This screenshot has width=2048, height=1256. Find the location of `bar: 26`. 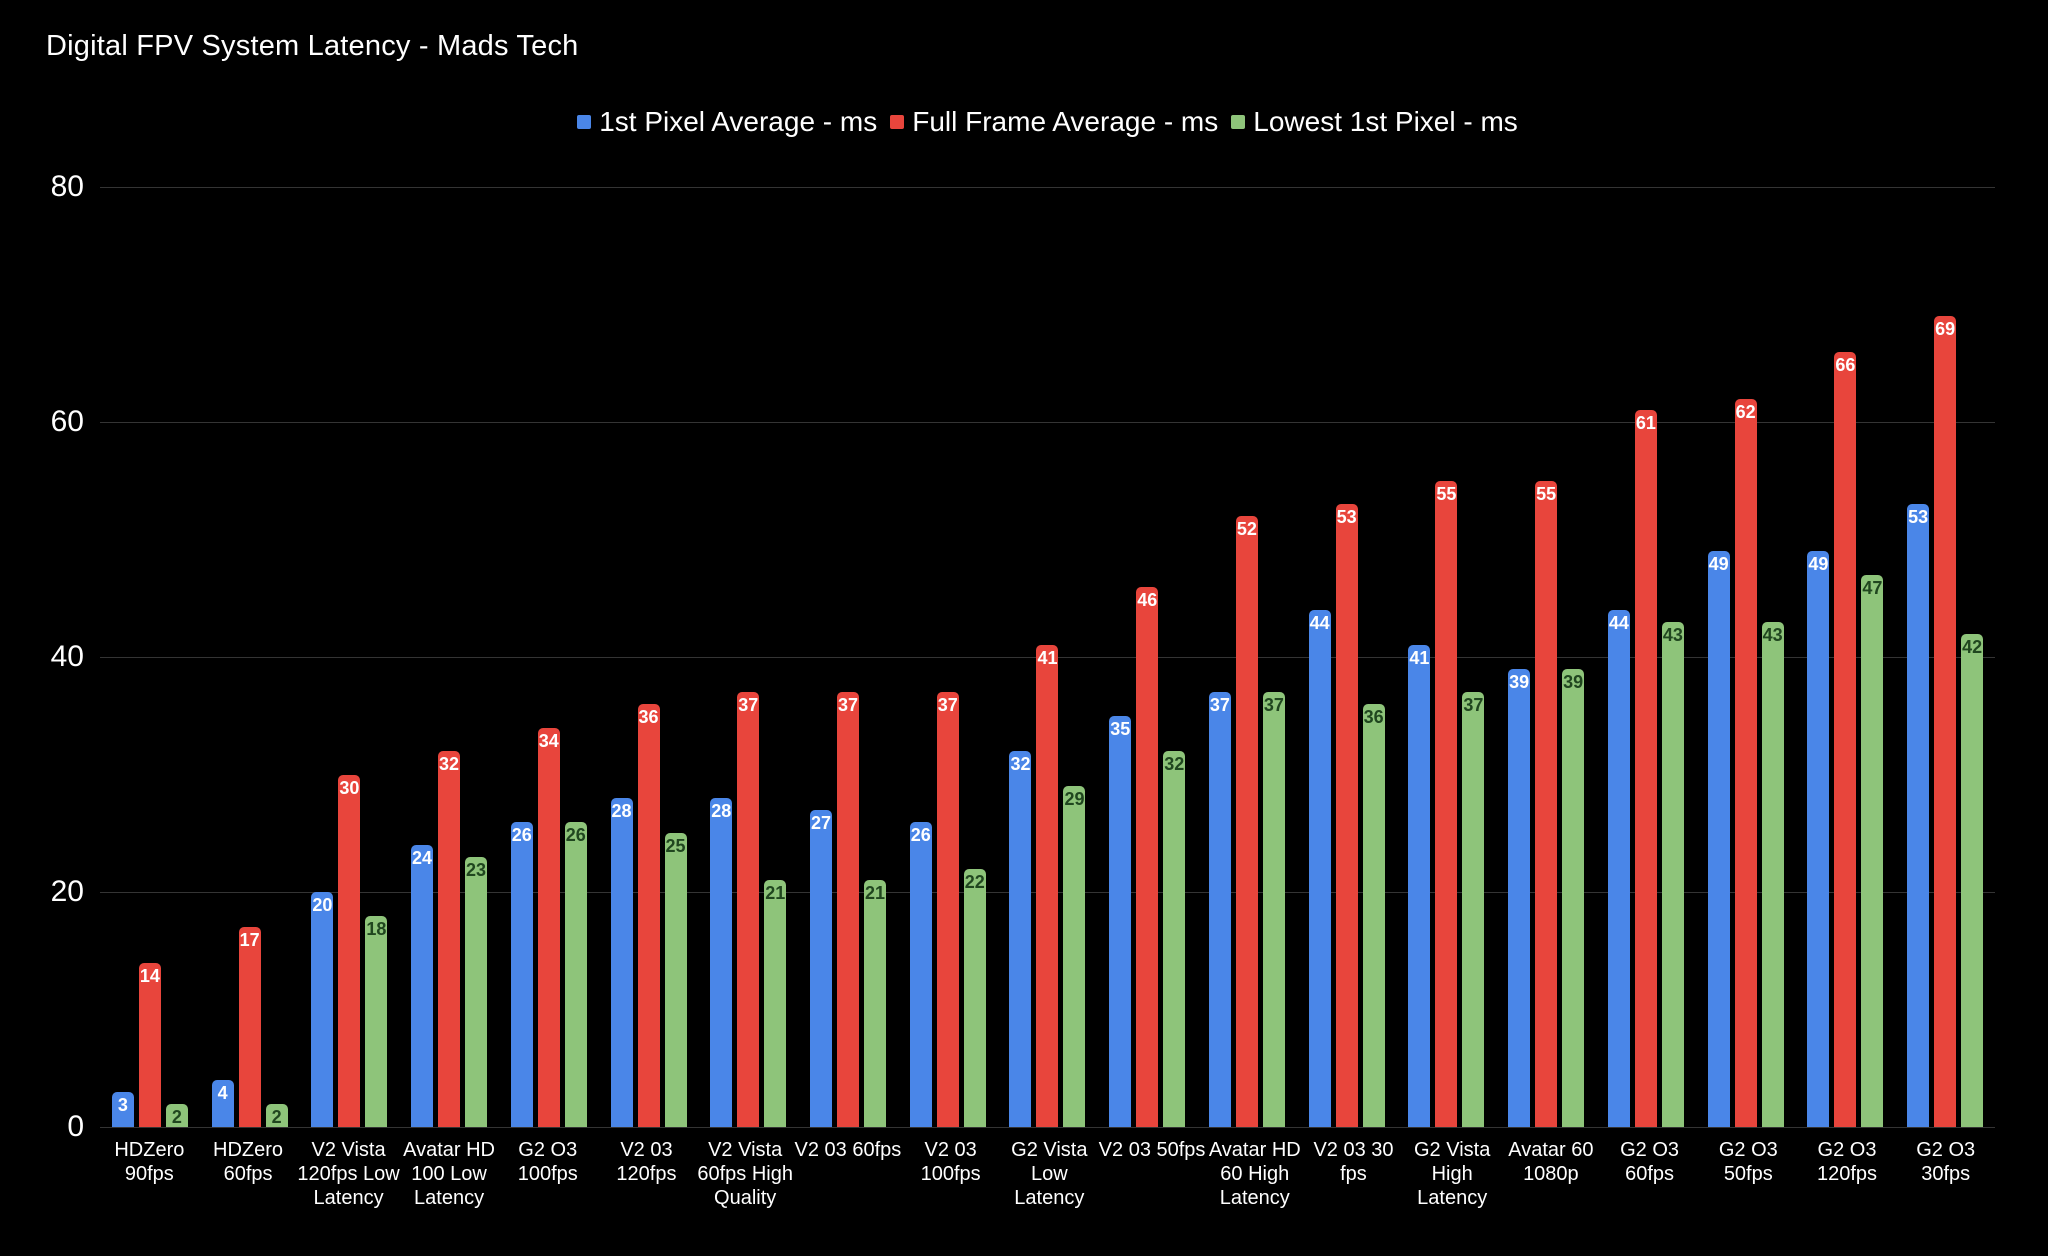

bar: 26 is located at coordinates (575, 974).